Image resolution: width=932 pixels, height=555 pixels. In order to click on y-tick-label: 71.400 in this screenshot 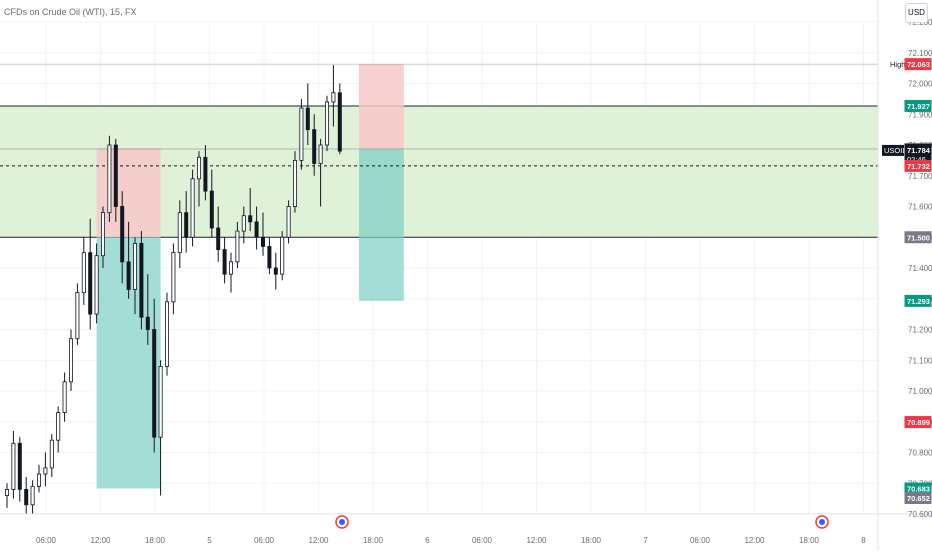, I will do `click(920, 268)`.